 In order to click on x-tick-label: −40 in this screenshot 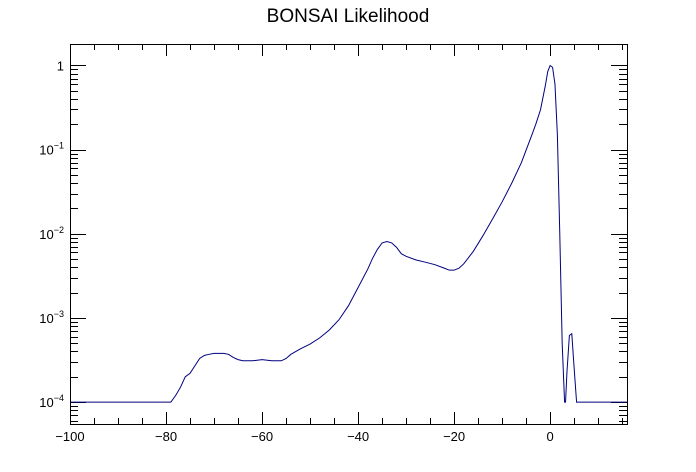, I will do `click(358, 436)`.